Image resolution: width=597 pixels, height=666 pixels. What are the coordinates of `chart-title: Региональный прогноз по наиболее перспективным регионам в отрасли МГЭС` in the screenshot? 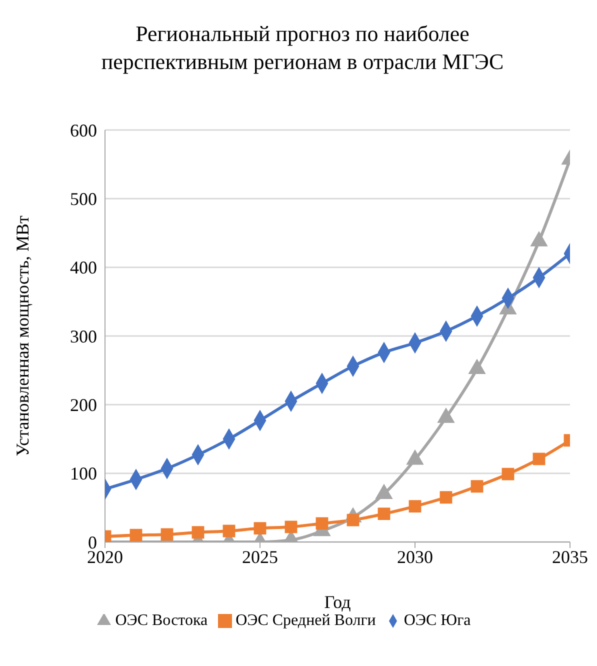 It's located at (302, 48).